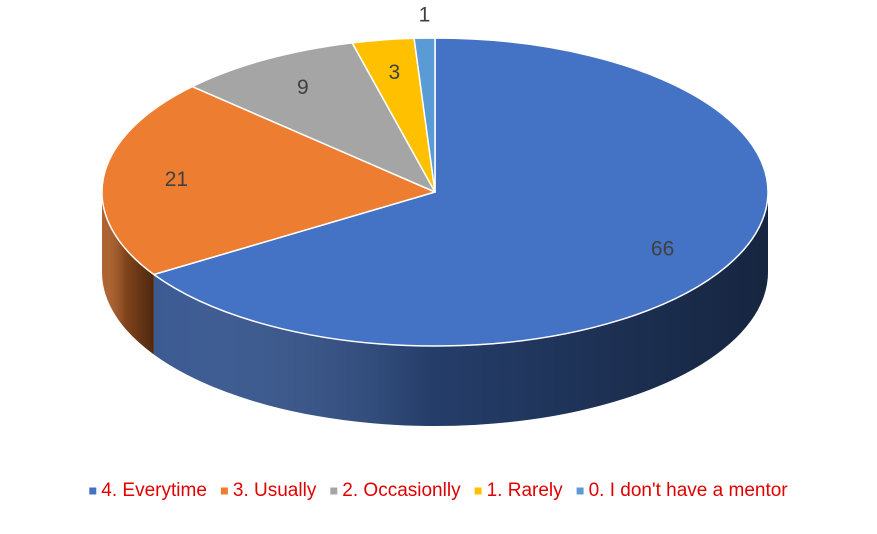 The image size is (877, 534). What do you see at coordinates (93, 491) in the screenshot?
I see `legend-marker-4-everytime` at bounding box center [93, 491].